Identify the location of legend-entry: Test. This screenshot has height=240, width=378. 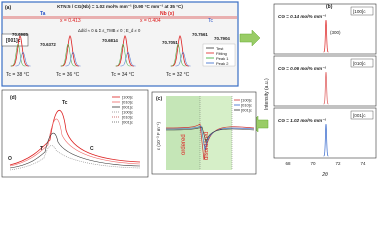
(220, 48).